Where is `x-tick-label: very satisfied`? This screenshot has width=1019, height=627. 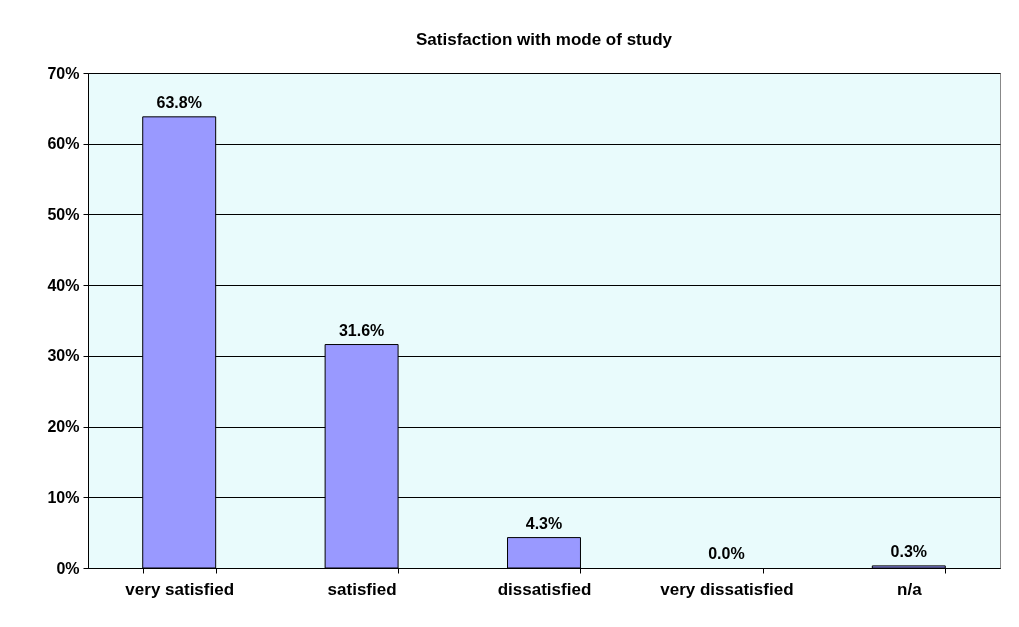
x-tick-label: very satisfied is located at coordinates (180, 589).